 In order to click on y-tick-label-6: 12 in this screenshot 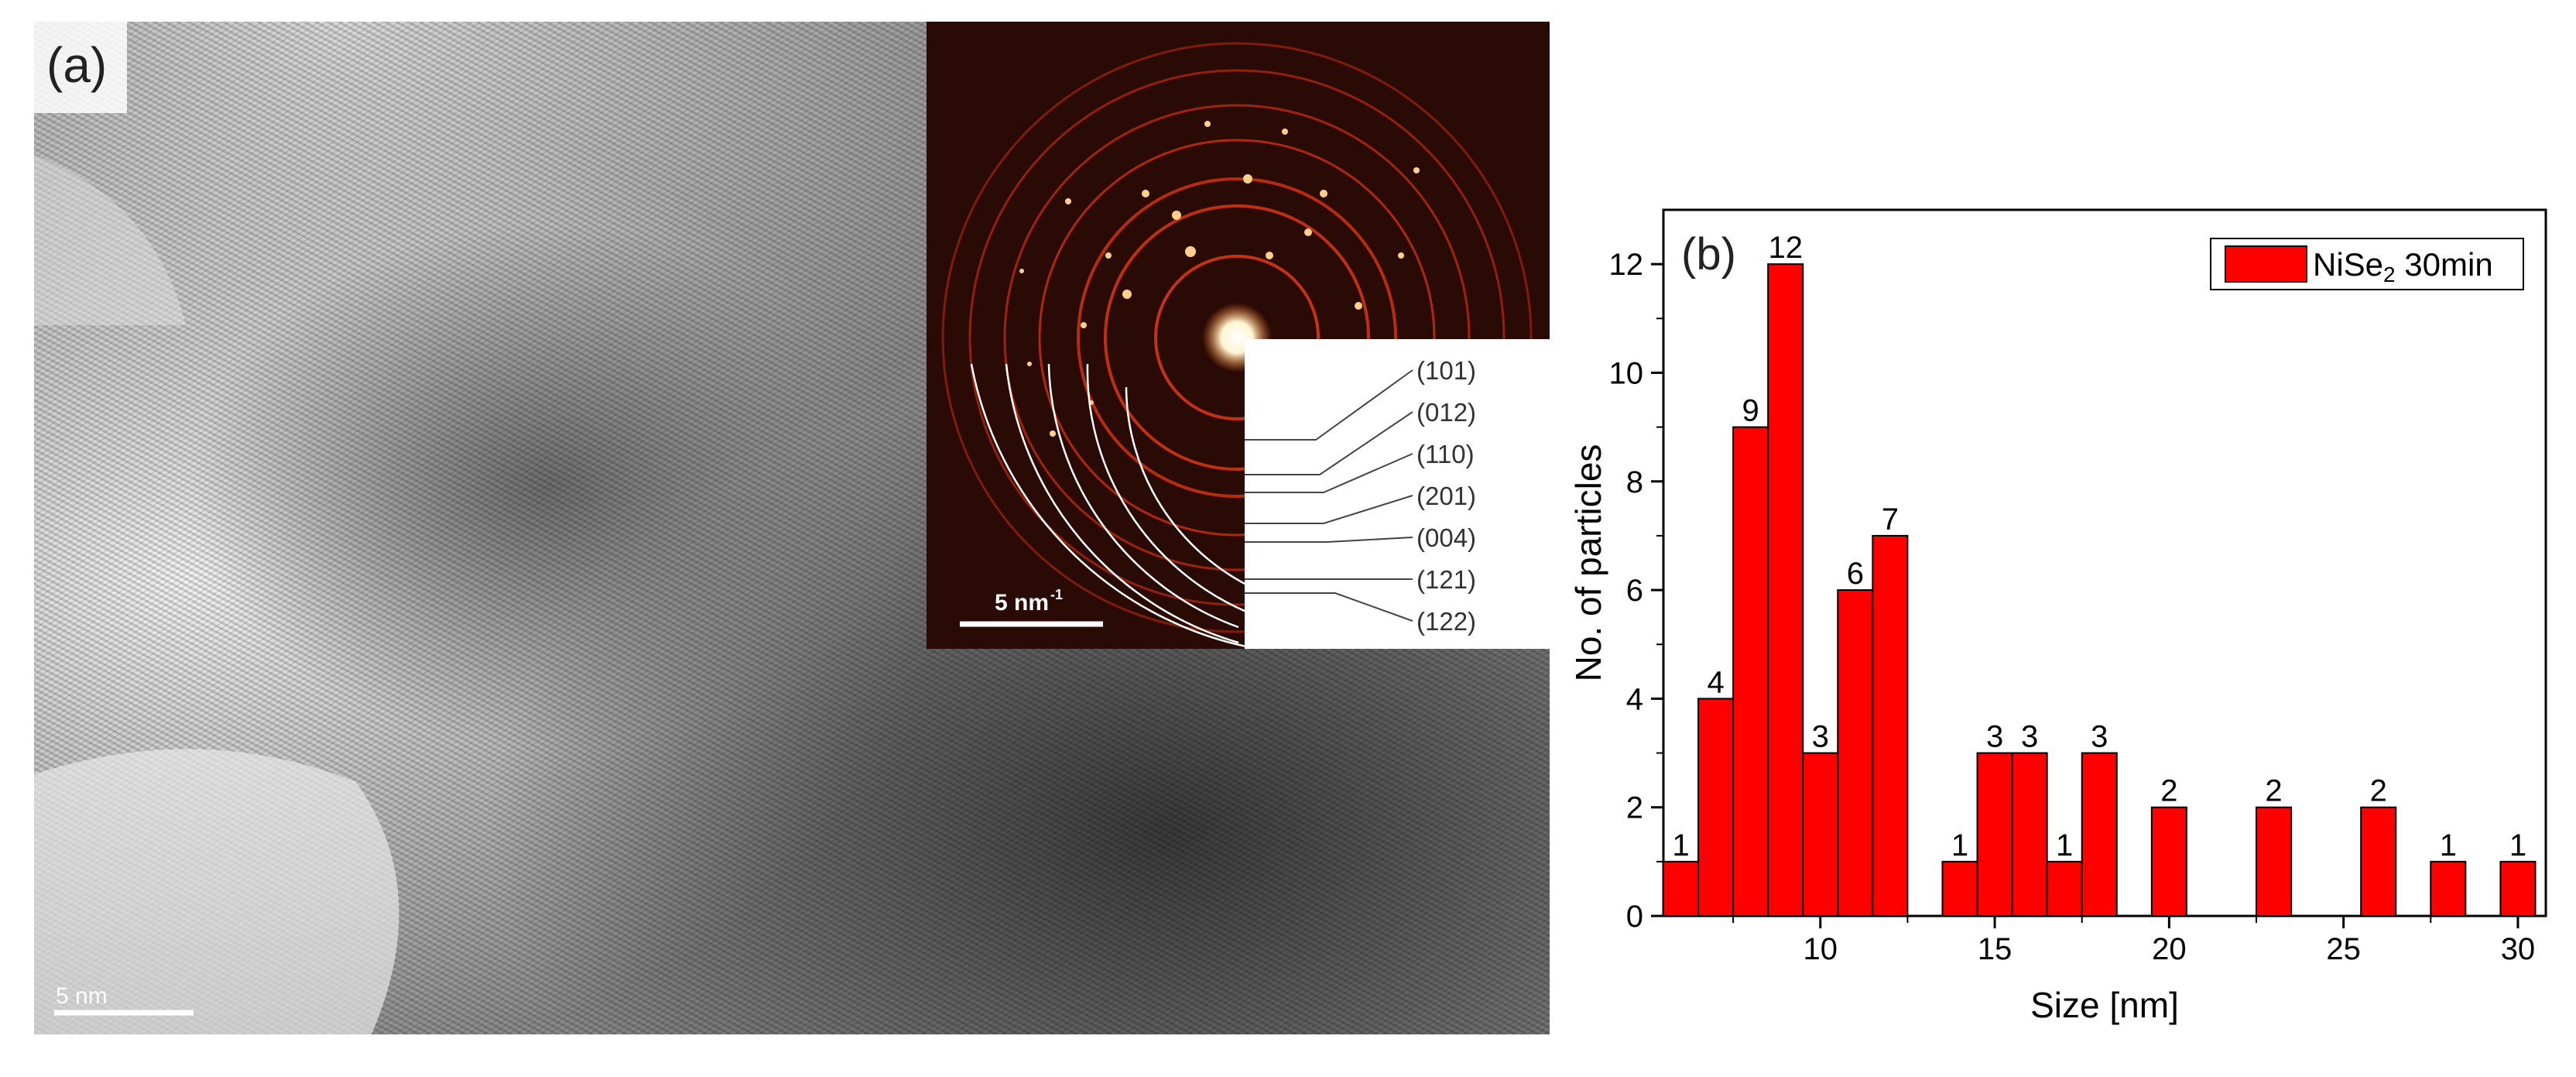, I will do `click(1626, 265)`.